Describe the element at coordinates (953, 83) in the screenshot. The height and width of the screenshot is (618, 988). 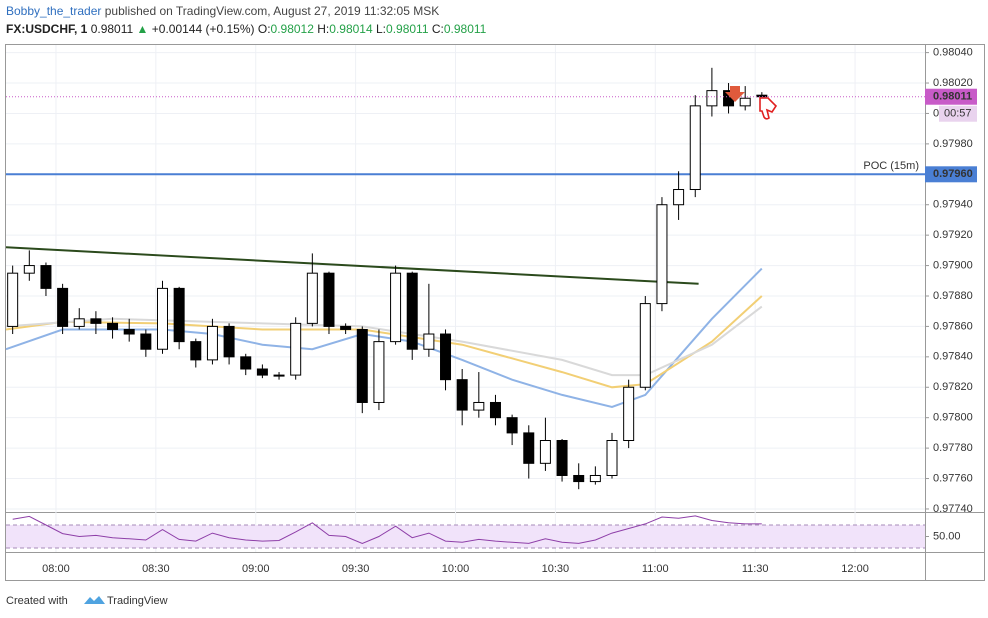
I see `y-tick-label: 0.98020` at that location.